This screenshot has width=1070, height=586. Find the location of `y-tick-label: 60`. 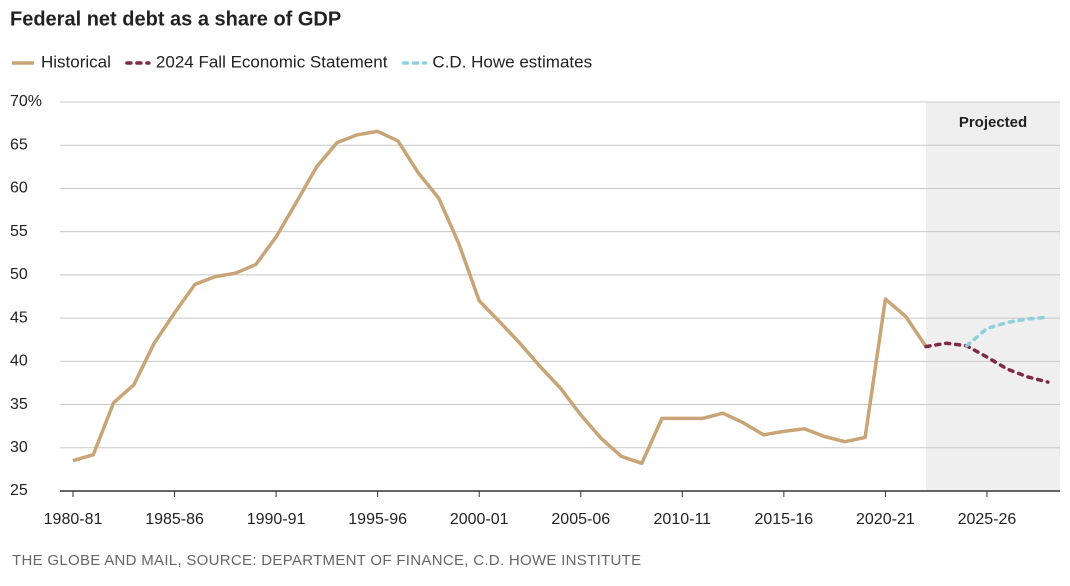

y-tick-label: 60 is located at coordinates (19, 188).